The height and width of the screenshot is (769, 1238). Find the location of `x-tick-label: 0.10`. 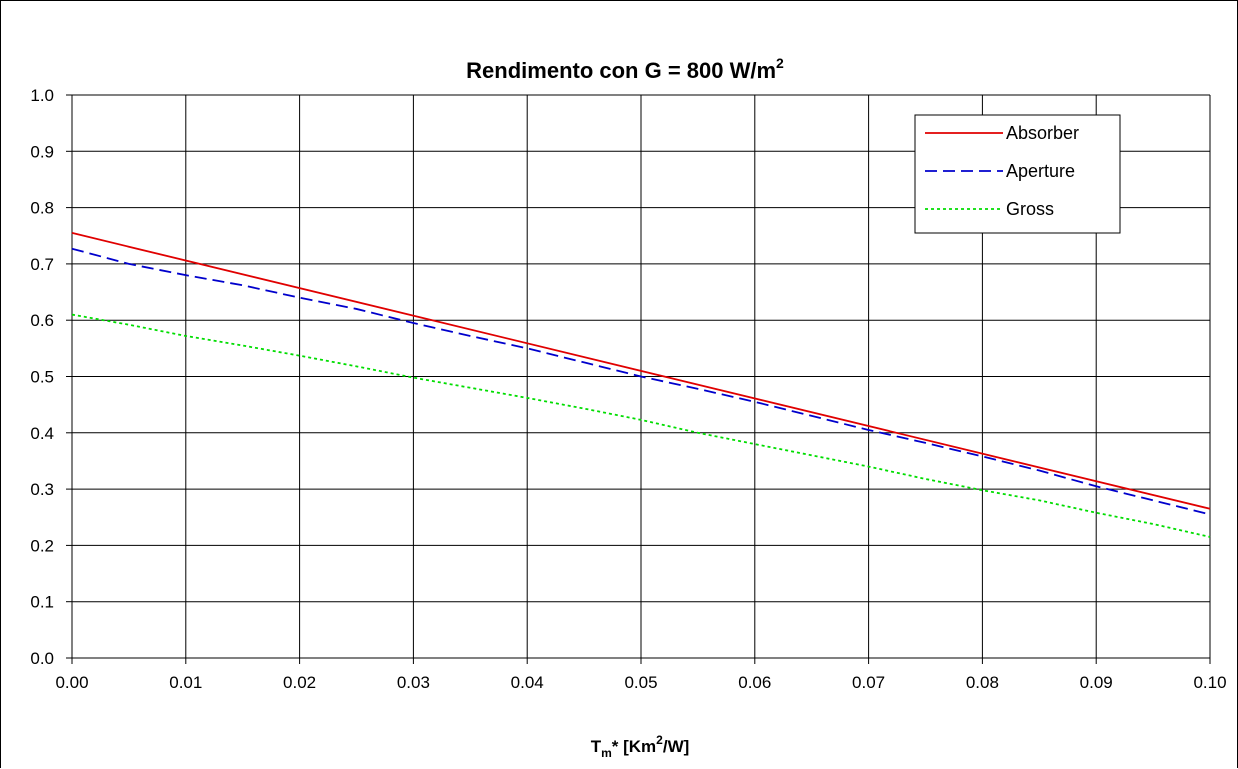

x-tick-label: 0.10 is located at coordinates (1209, 682).